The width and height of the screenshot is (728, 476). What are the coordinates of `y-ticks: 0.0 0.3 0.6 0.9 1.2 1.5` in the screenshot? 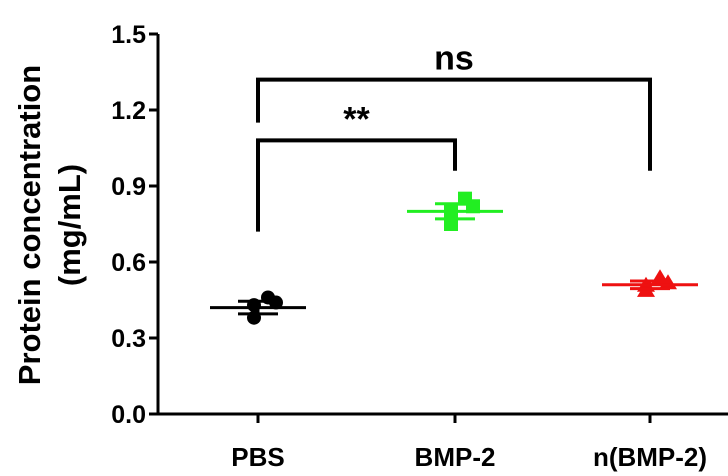 It's located at (134, 225).